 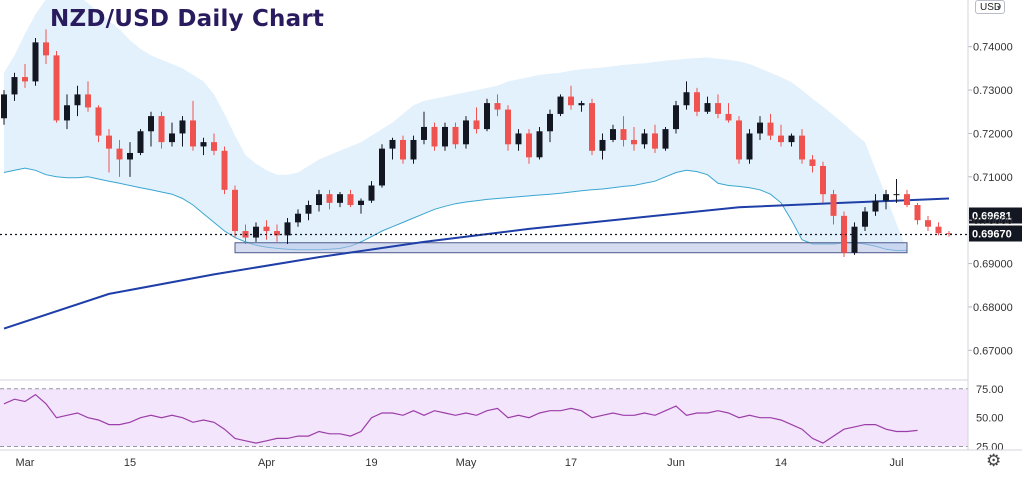 What do you see at coordinates (990, 390) in the screenshot?
I see `rsi-tick-label: 75.00` at bounding box center [990, 390].